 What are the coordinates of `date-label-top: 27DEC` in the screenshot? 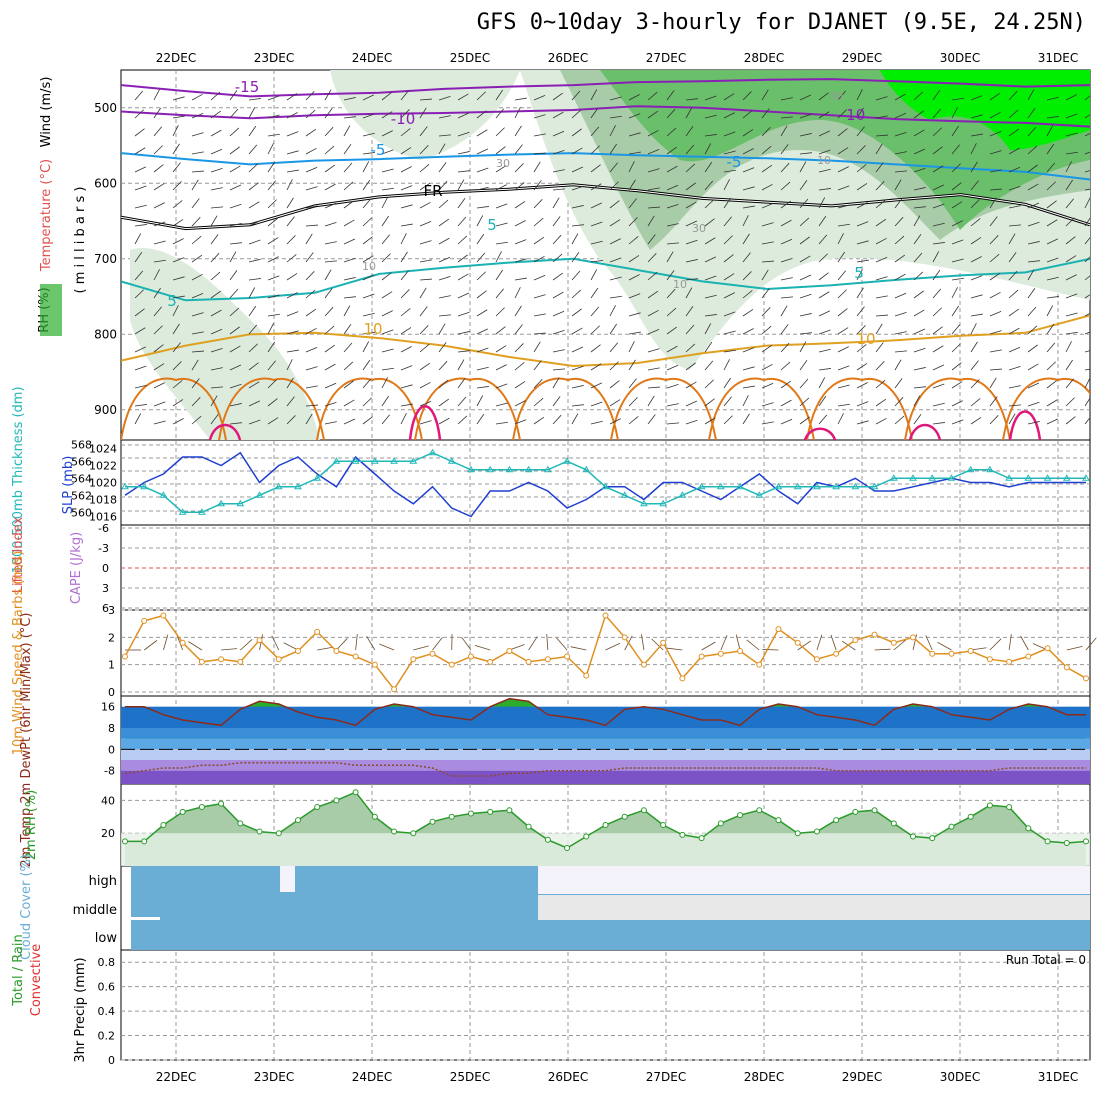 It's located at (666, 58).